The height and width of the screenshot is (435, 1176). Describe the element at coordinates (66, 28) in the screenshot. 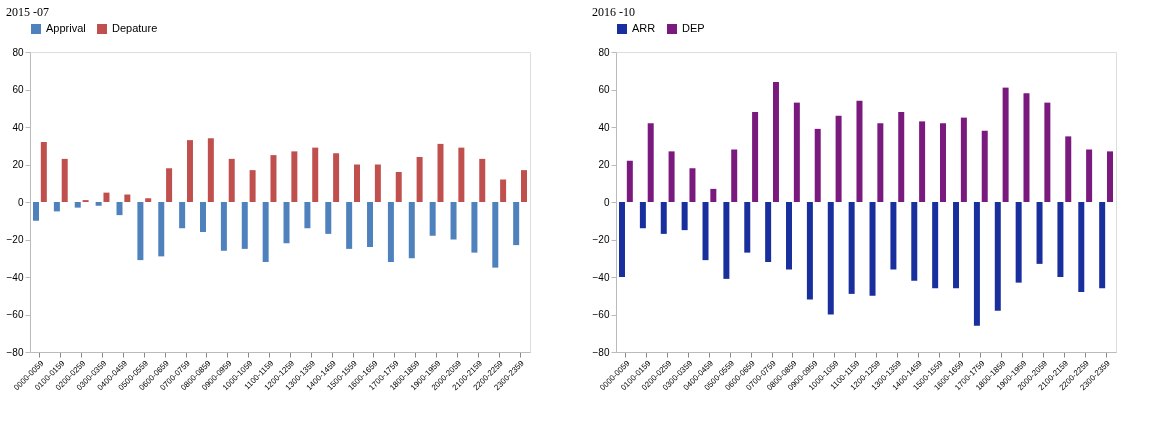

I see `legend-label: Apprival` at that location.